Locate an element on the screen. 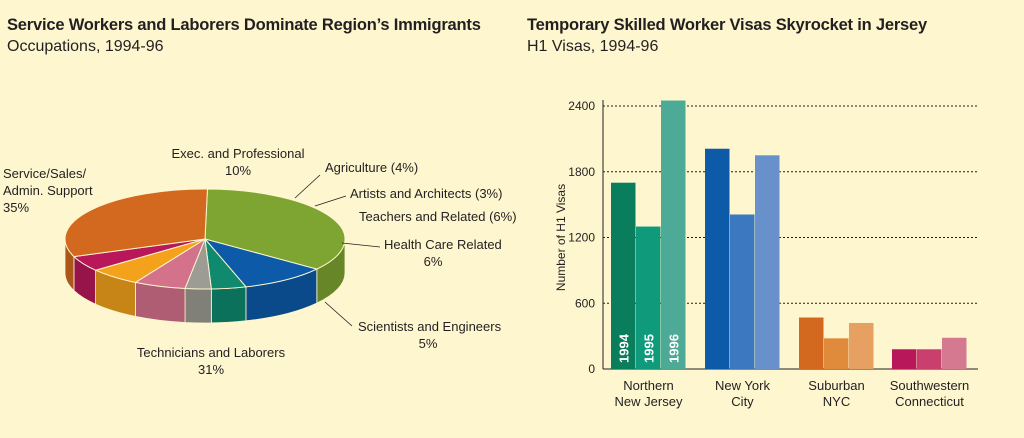  x-category-label: Northern is located at coordinates (648, 385).